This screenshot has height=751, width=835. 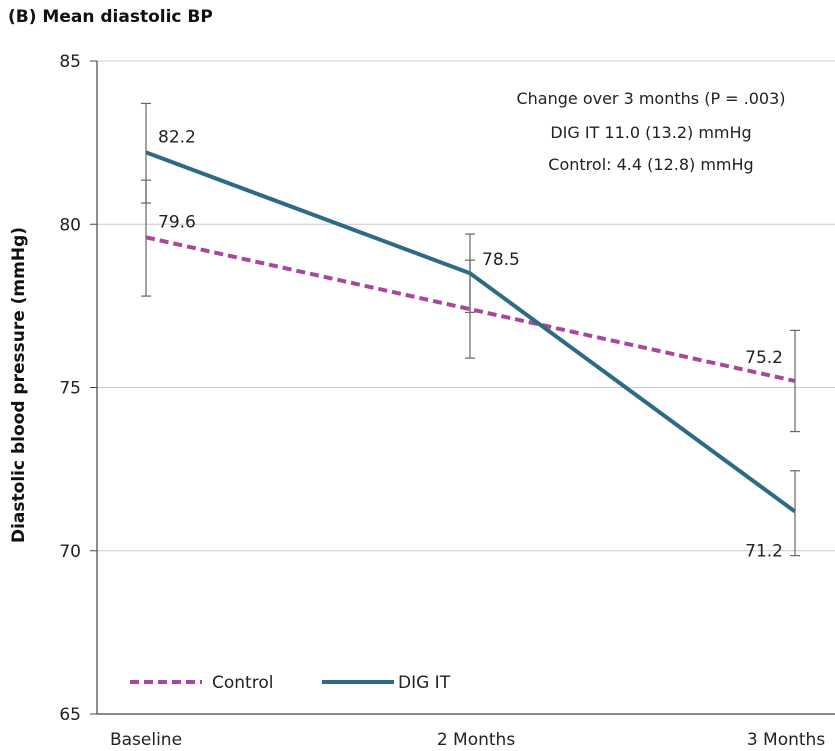 What do you see at coordinates (70, 715) in the screenshot?
I see `y-tick-label: 65` at bounding box center [70, 715].